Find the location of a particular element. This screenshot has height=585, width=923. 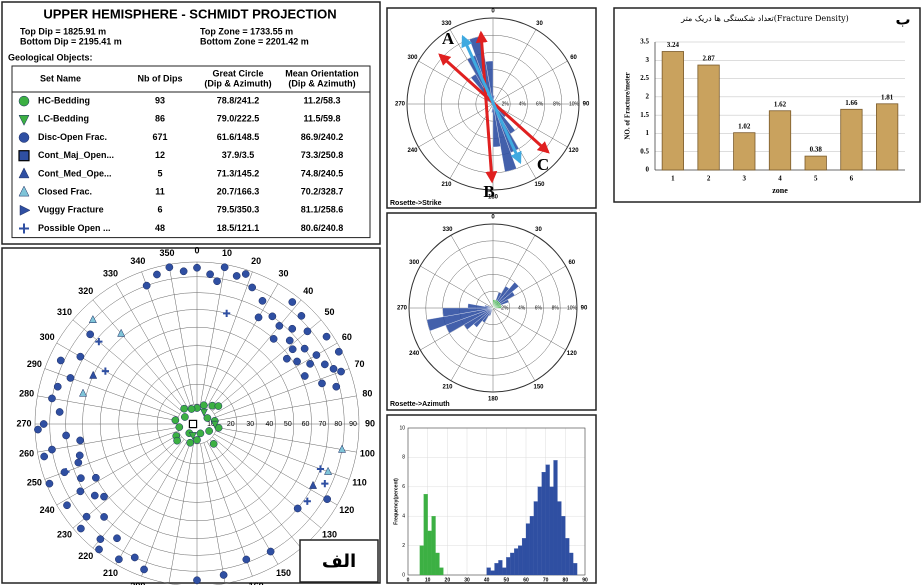

panel-title: UPPER HEMISPHERE - SCHMIDT PROJECTION is located at coordinates (189, 13).